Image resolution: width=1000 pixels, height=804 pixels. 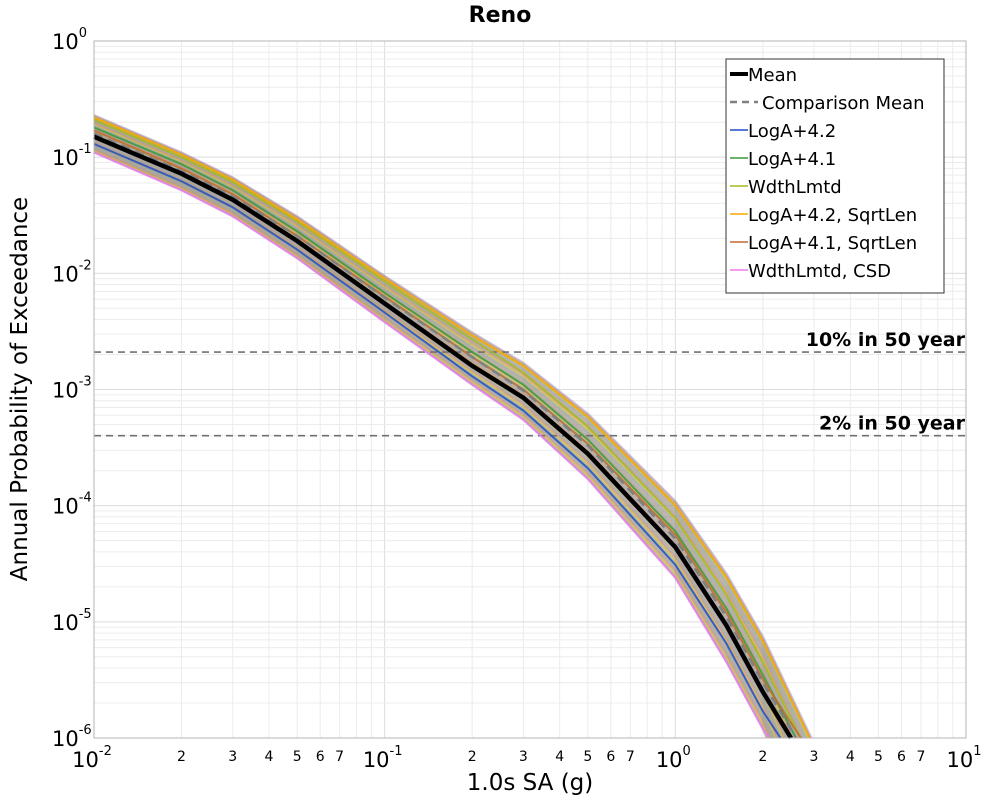 I want to click on legend-box, so click(x=835, y=176).